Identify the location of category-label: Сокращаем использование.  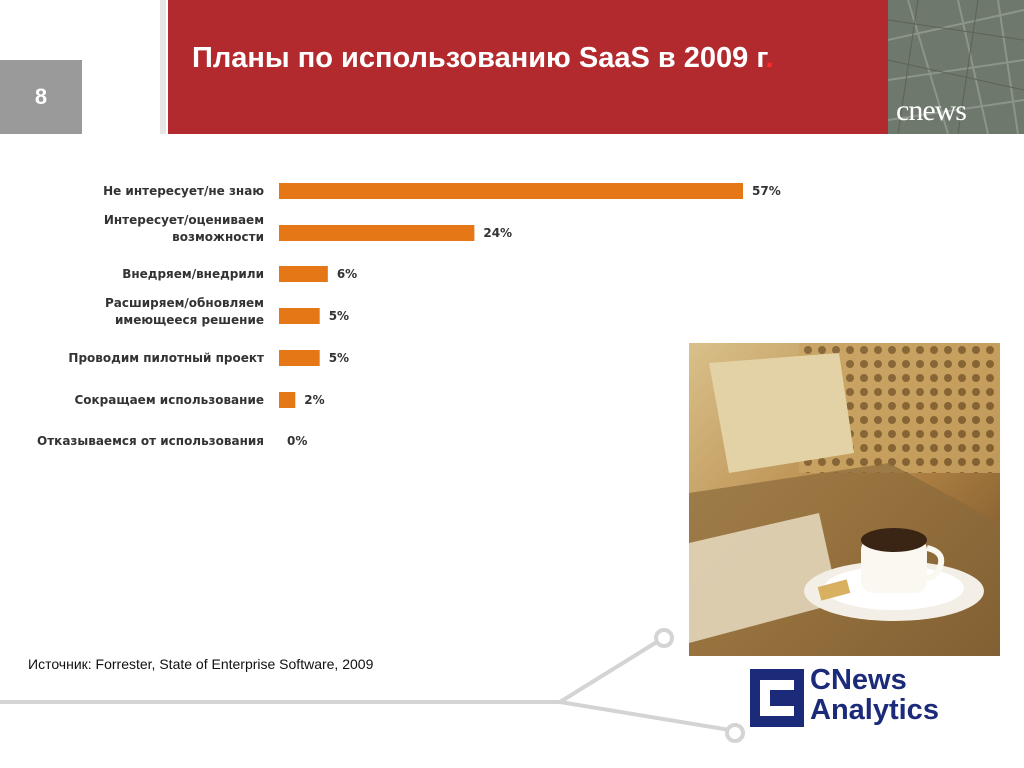
(169, 400).